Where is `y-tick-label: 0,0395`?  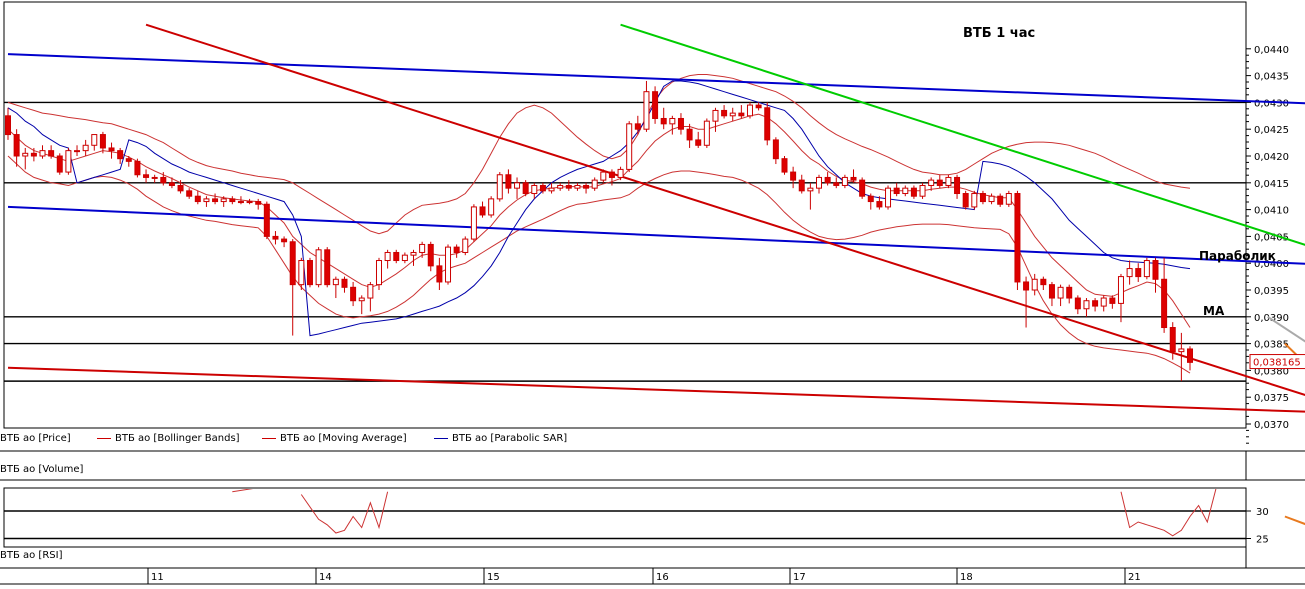 y-tick-label: 0,0395 is located at coordinates (1271, 291).